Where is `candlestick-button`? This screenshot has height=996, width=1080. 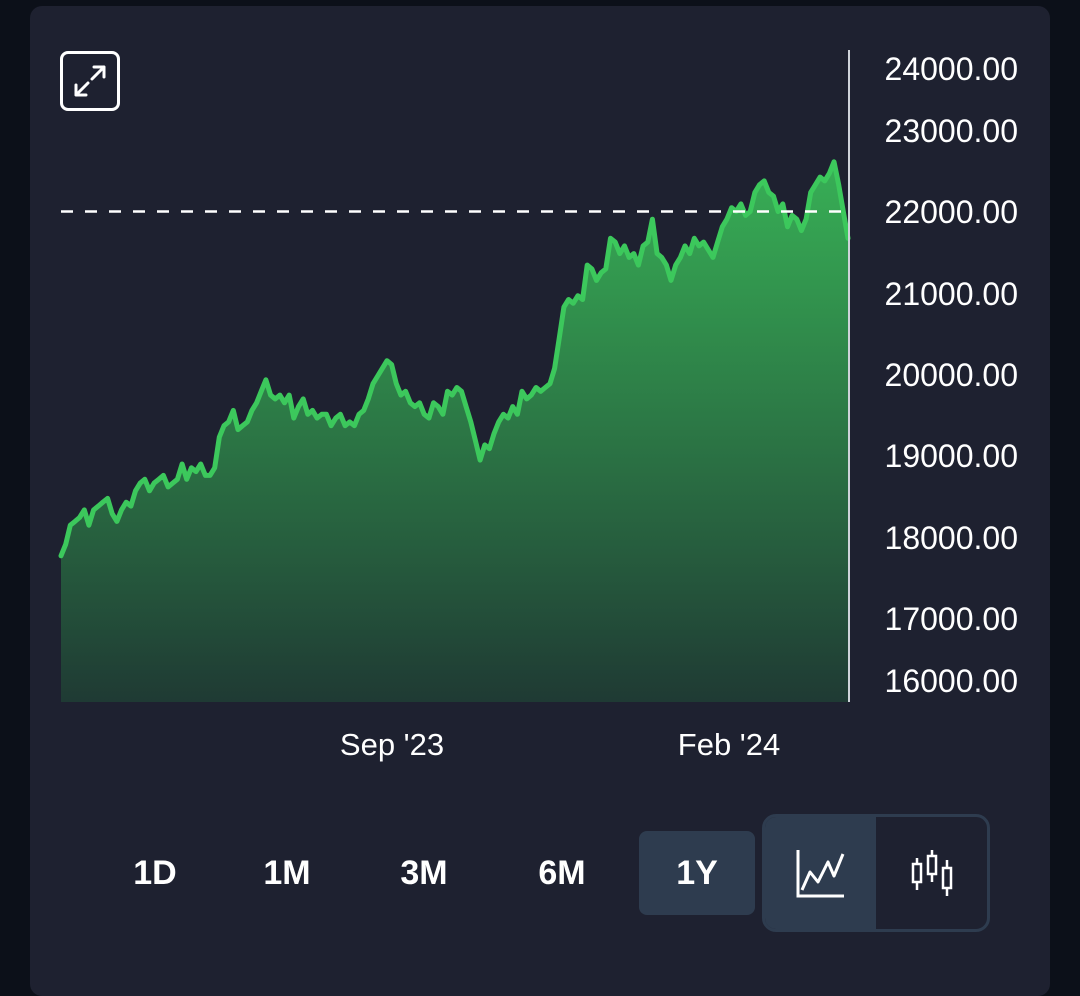 candlestick-button is located at coordinates (931, 873).